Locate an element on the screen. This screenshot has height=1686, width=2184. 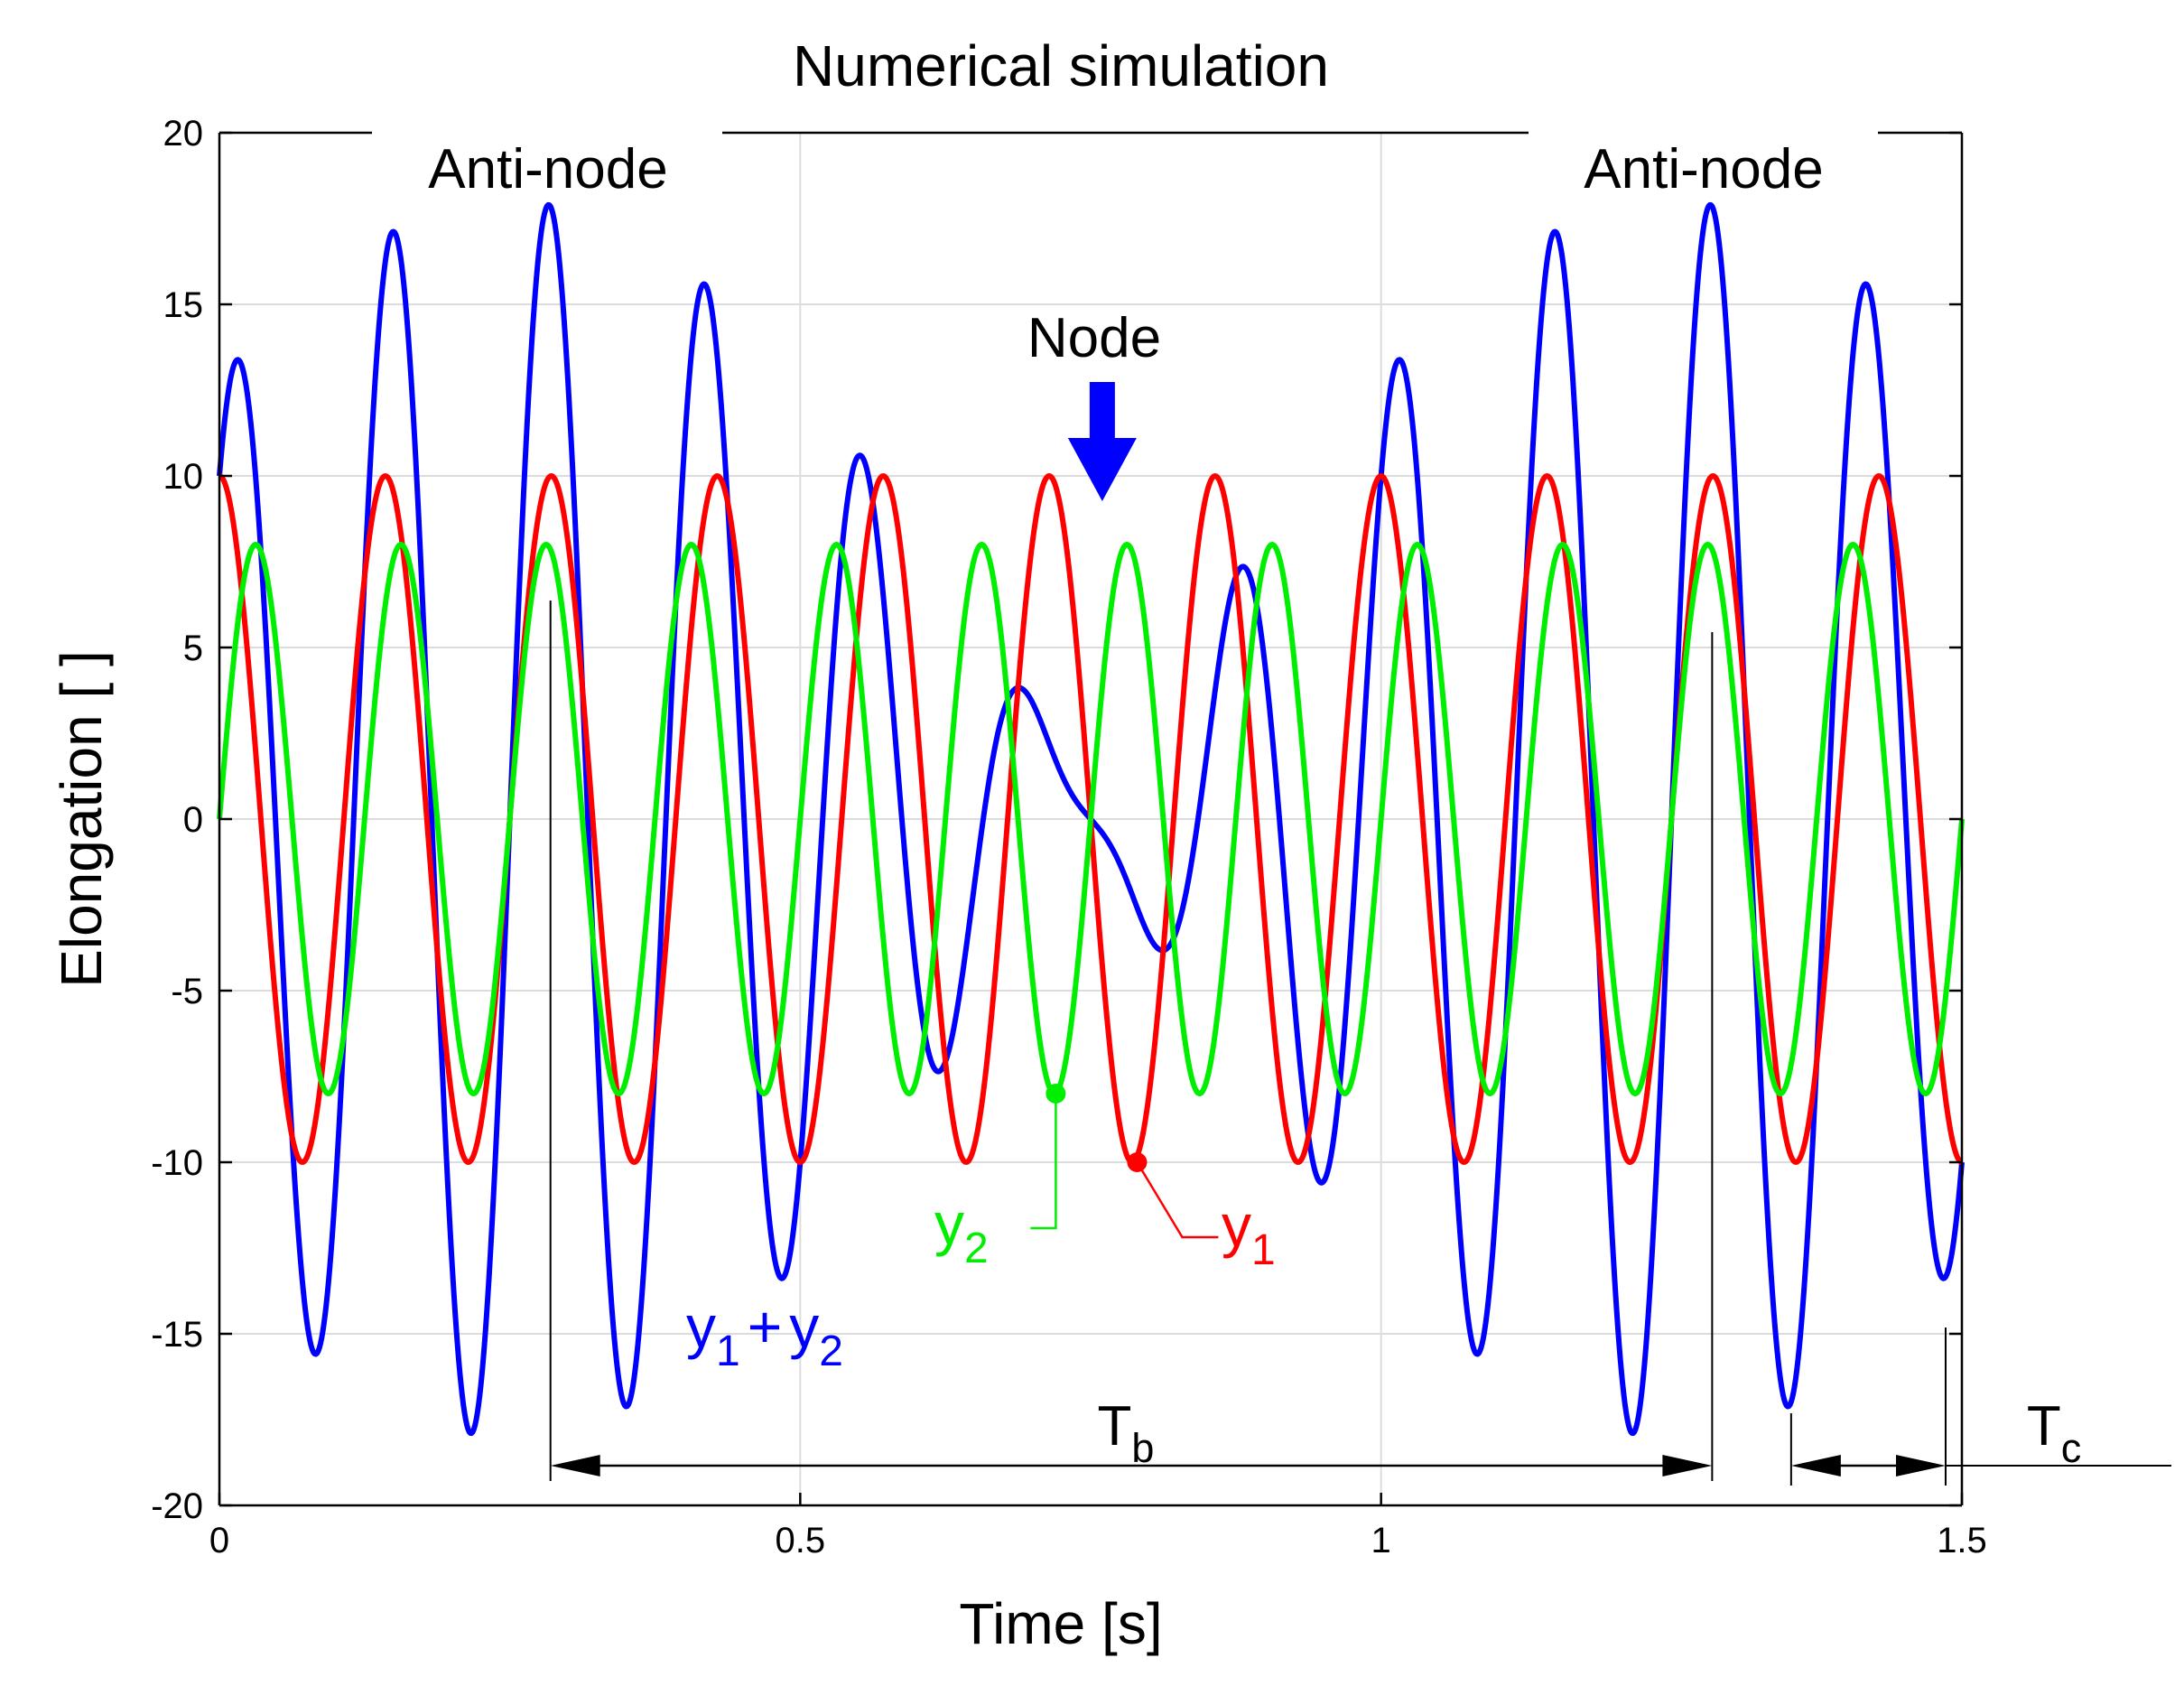
y2-marker is located at coordinates (1056, 1094).